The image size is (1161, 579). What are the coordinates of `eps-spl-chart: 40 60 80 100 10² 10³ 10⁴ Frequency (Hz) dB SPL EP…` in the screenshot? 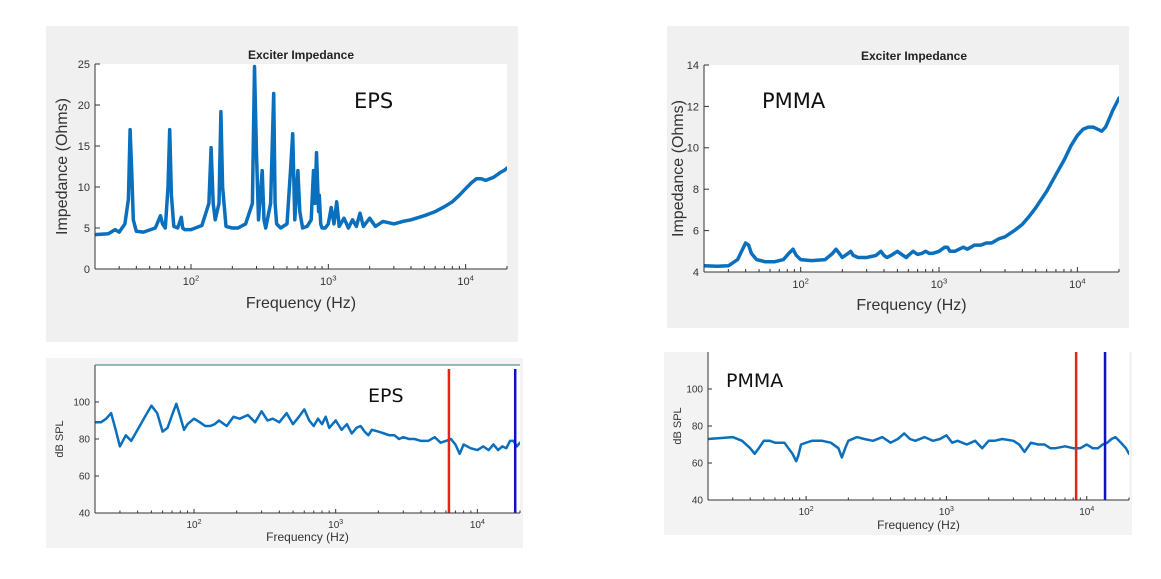 It's located at (287, 454).